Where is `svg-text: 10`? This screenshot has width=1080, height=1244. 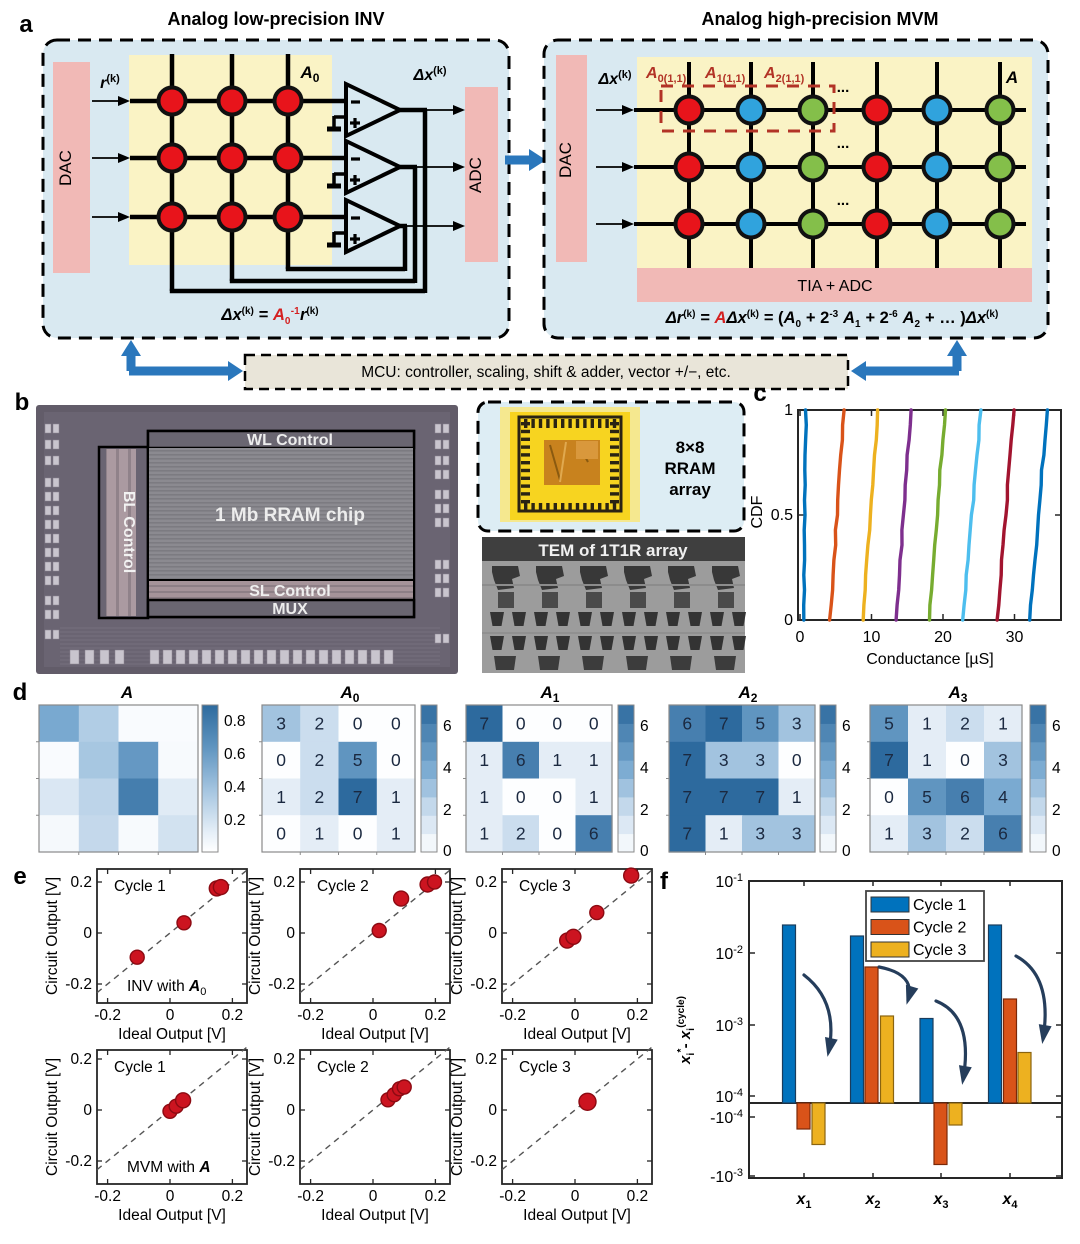
svg-text: 10 is located at coordinates (872, 637).